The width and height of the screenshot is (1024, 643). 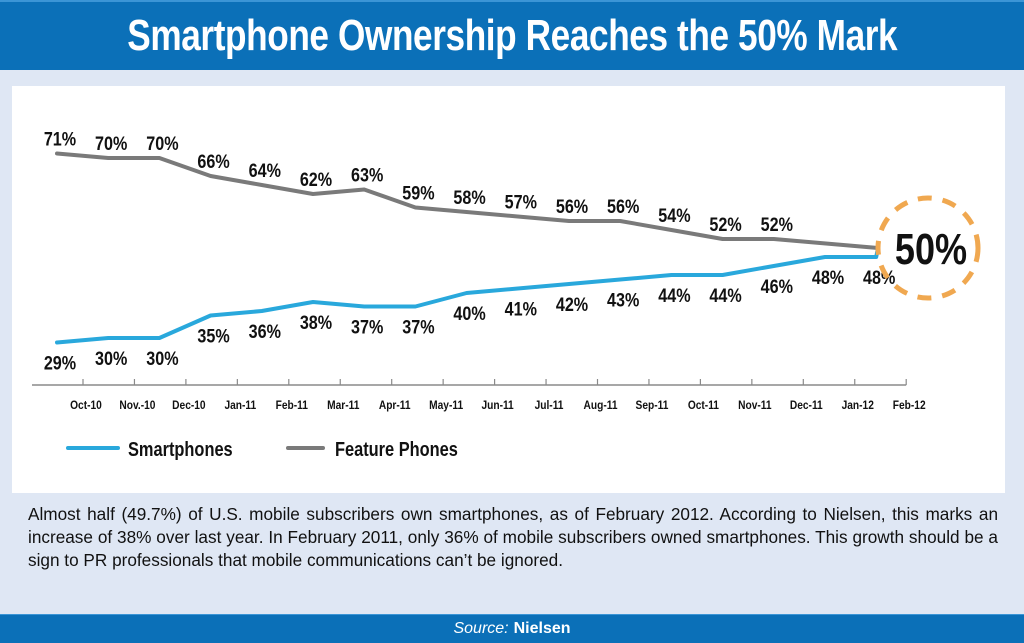 I want to click on x-tick-label-sep-11: Sep-11, so click(x=652, y=405).